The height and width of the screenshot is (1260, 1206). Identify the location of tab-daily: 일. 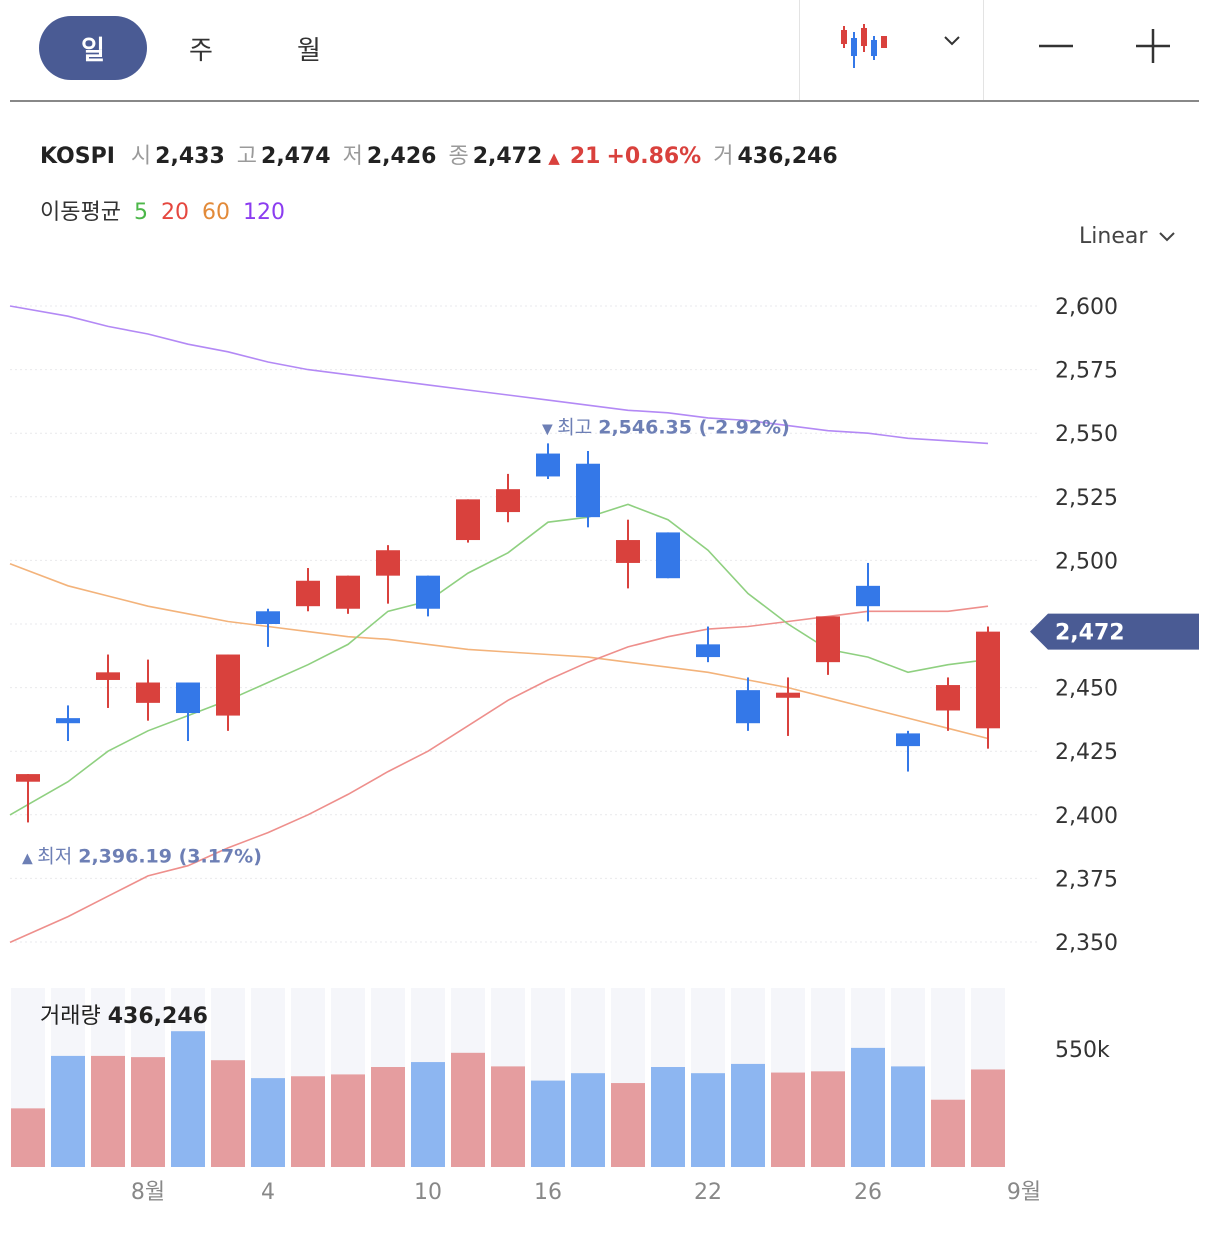
(93, 48).